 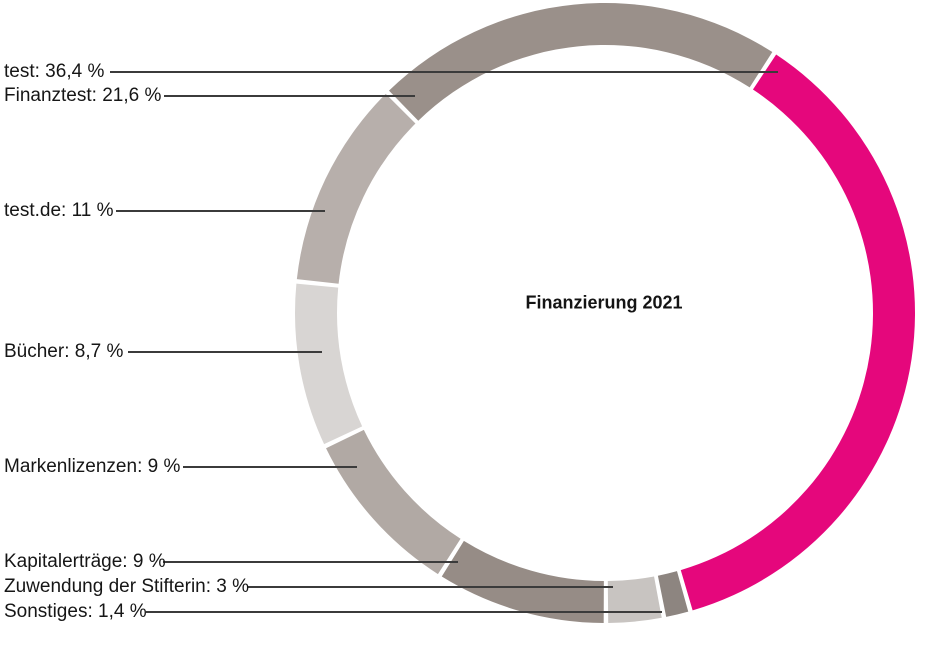 What do you see at coordinates (83, 95) in the screenshot?
I see `segment-label-finanztest: Finanztest: 21,6 %` at bounding box center [83, 95].